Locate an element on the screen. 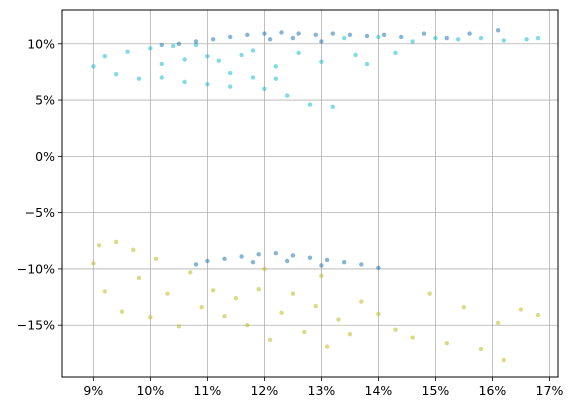 Image resolution: width=570 pixels, height=413 pixels. y-axis: 10% 5% 0% −5% −10% −15% is located at coordinates (39, 184).